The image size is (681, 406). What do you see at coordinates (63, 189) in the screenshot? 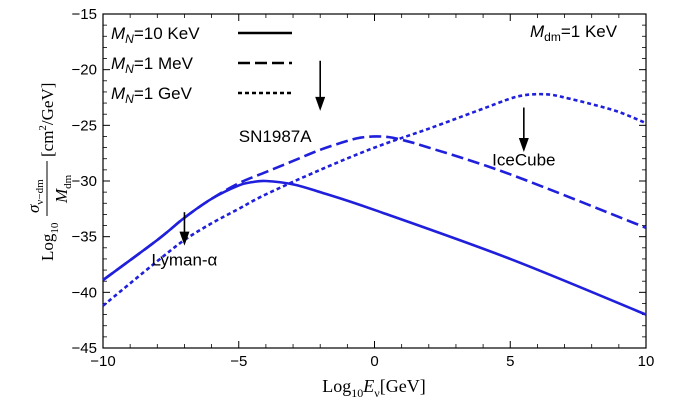
I see `svg-text: Mdm` at bounding box center [63, 189].